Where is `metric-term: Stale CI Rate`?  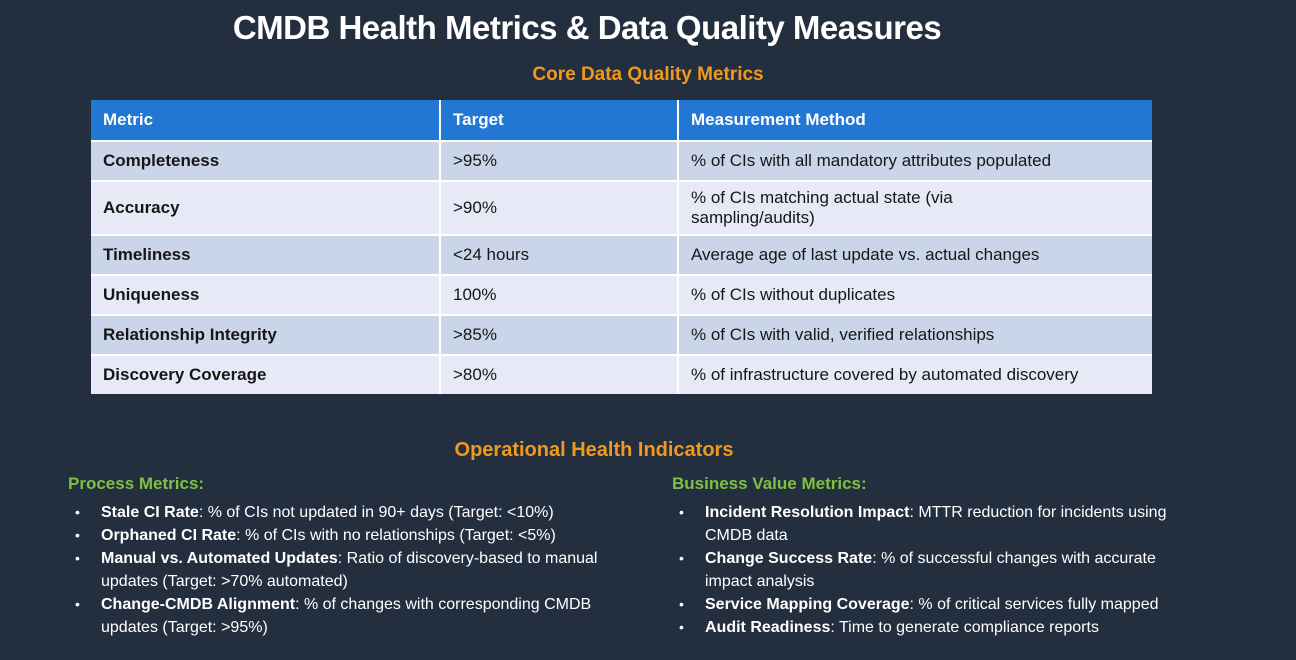 metric-term: Stale CI Rate is located at coordinates (150, 512).